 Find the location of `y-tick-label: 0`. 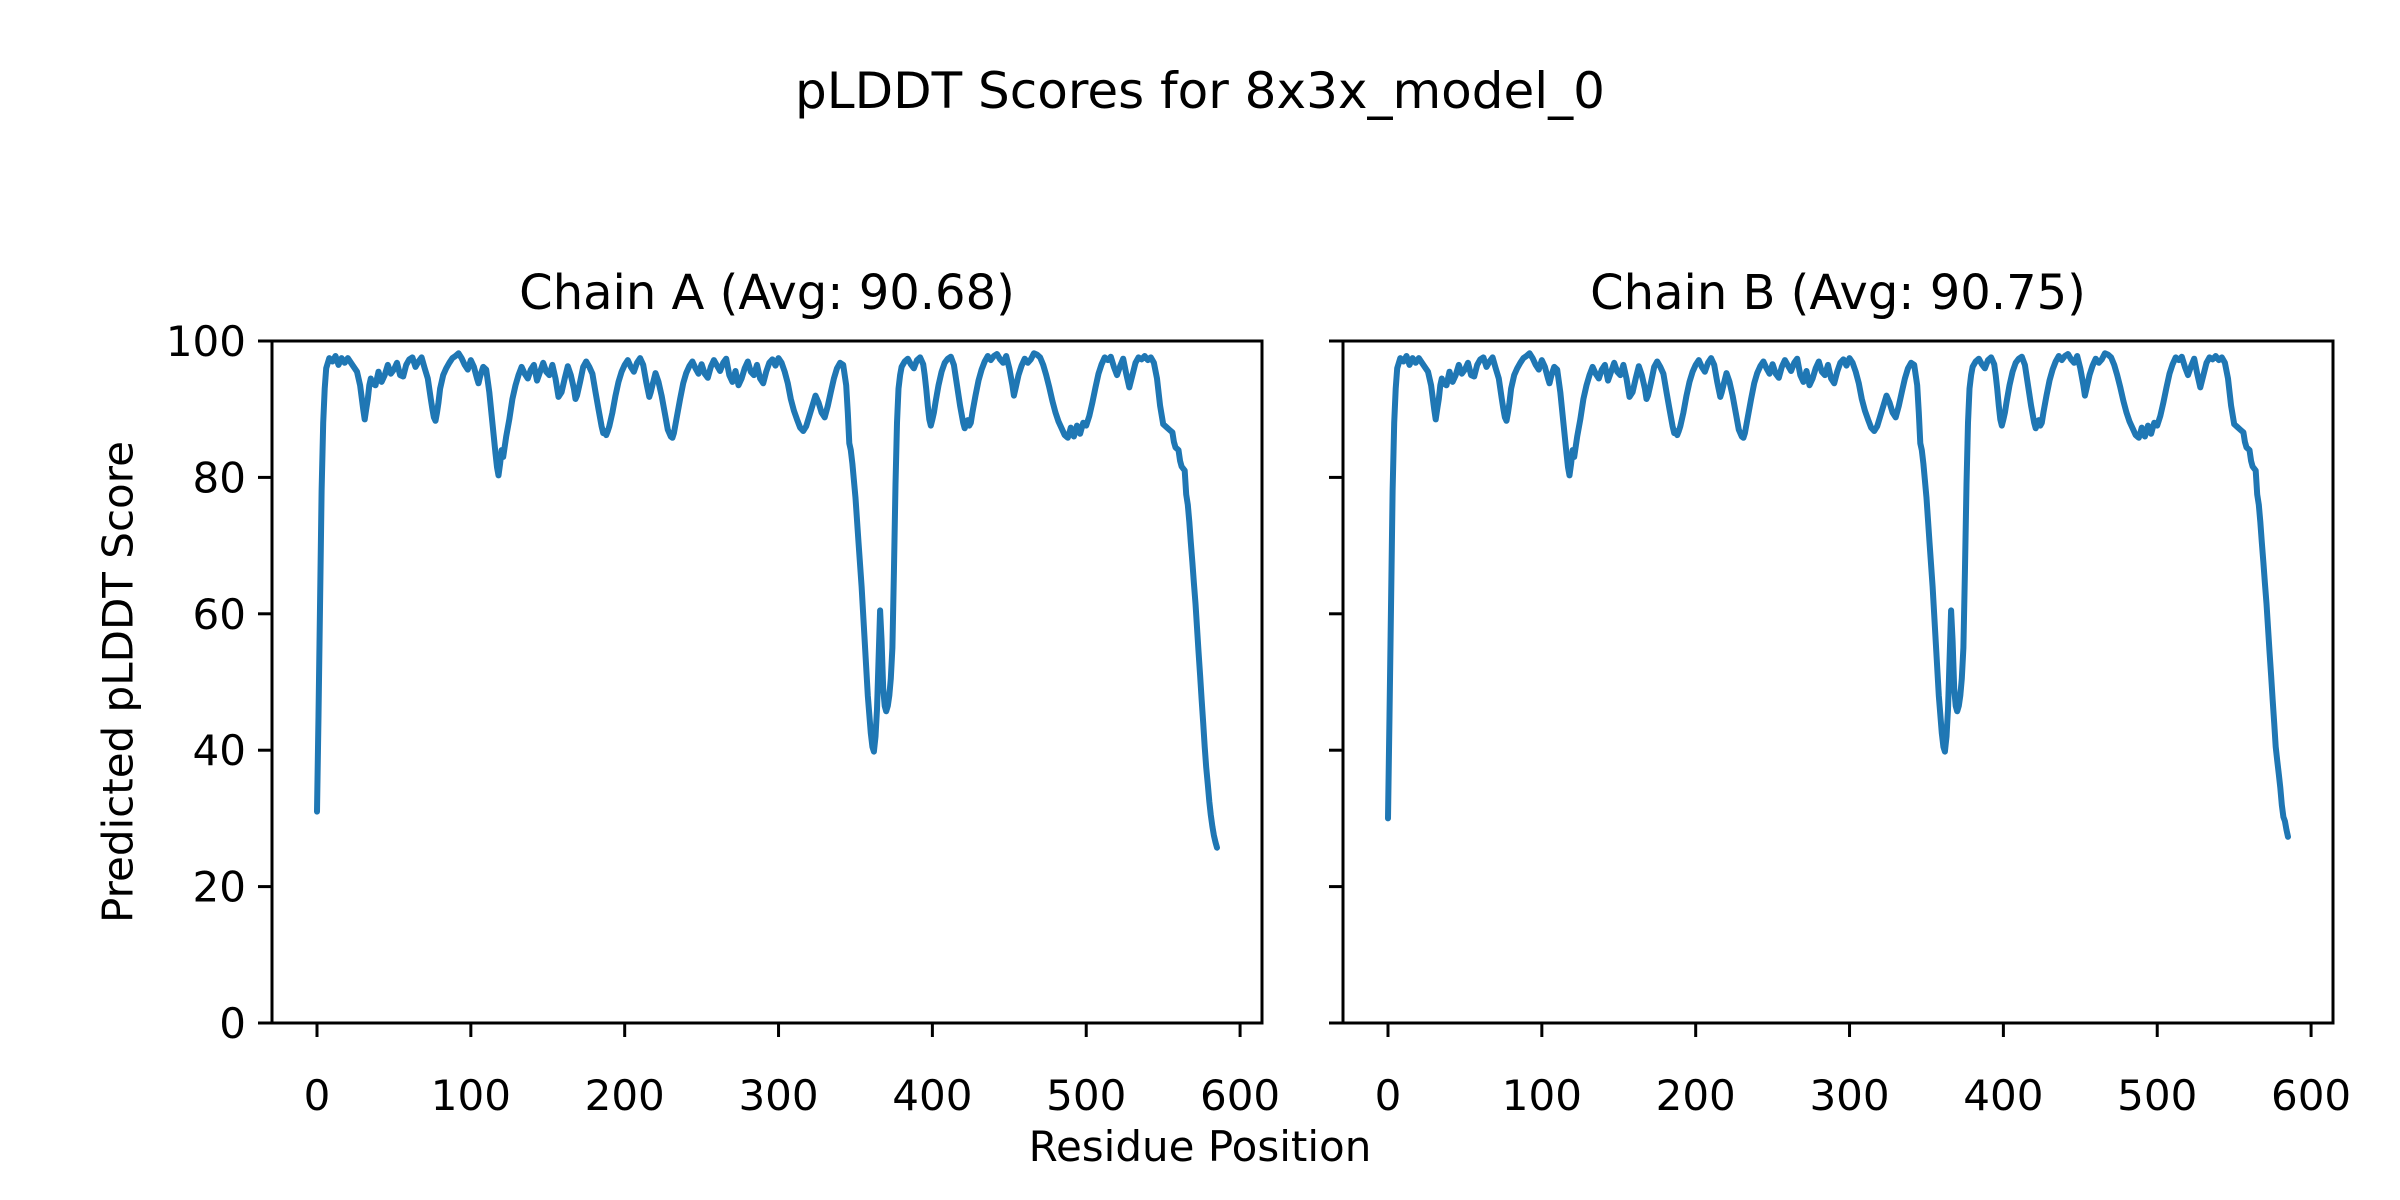

y-tick-label: 0 is located at coordinates (232, 1023).